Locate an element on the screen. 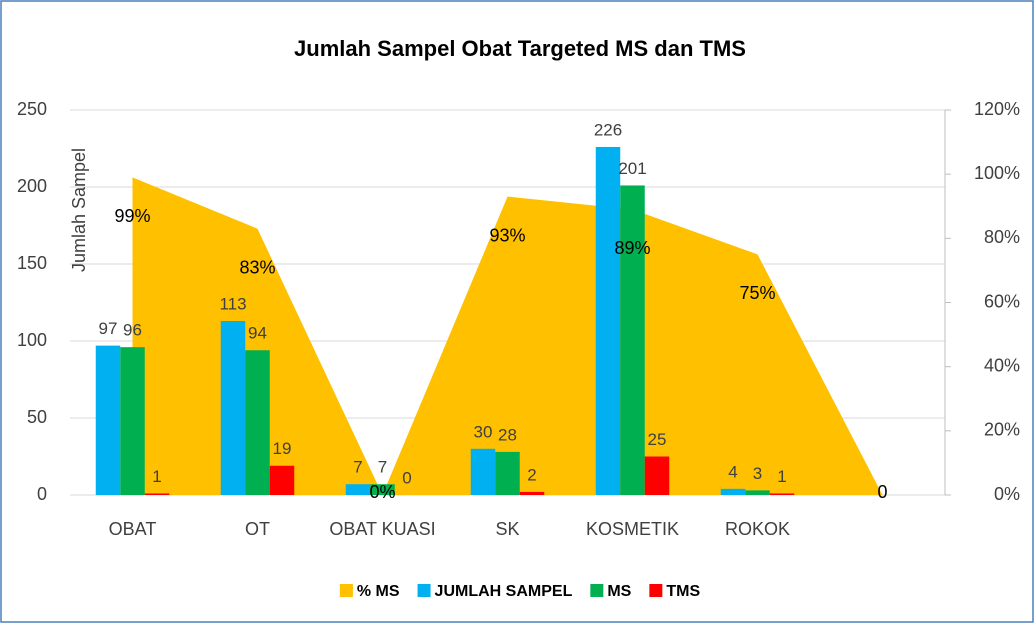 The width and height of the screenshot is (1035, 624). legend-label: % MS is located at coordinates (378, 591).